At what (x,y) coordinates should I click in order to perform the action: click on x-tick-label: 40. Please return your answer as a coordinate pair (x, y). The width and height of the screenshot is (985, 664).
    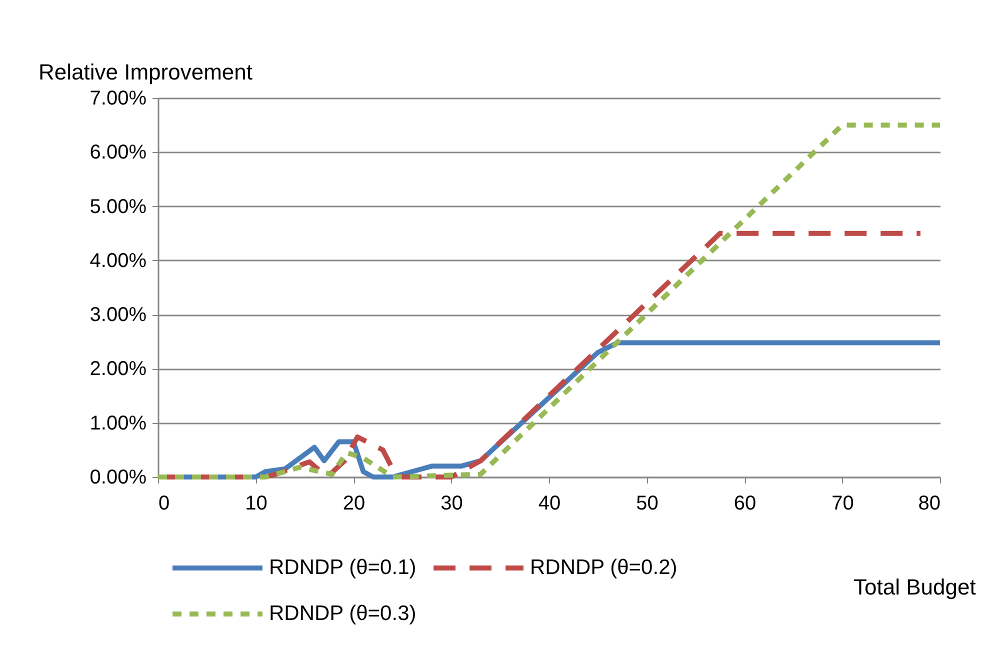
    Looking at the image, I should click on (549, 503).